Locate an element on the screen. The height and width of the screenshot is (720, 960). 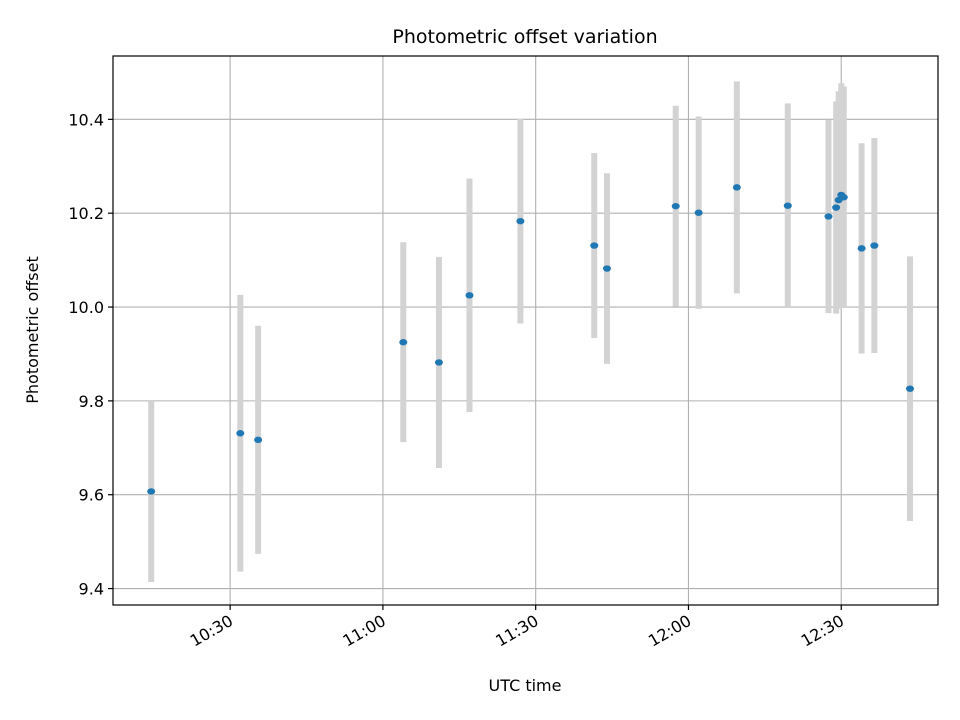
y-tick-label: 10.0 is located at coordinates (86, 307).